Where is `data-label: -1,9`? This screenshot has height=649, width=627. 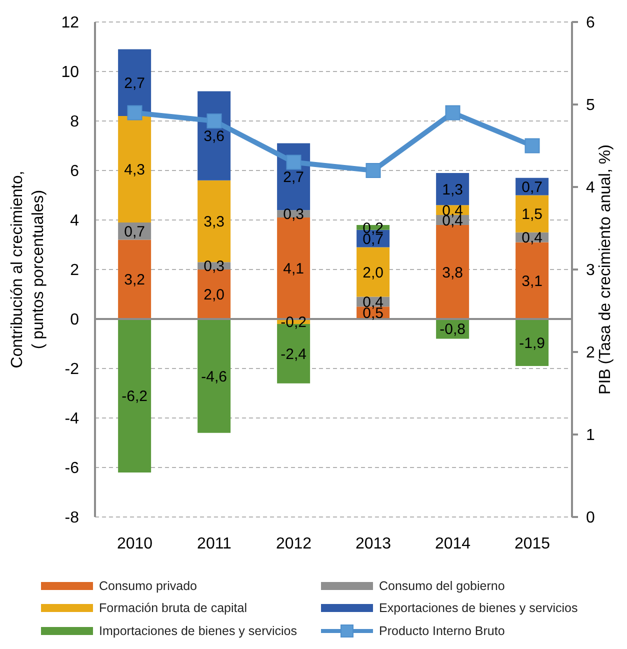
data-label: -1,9 is located at coordinates (532, 343).